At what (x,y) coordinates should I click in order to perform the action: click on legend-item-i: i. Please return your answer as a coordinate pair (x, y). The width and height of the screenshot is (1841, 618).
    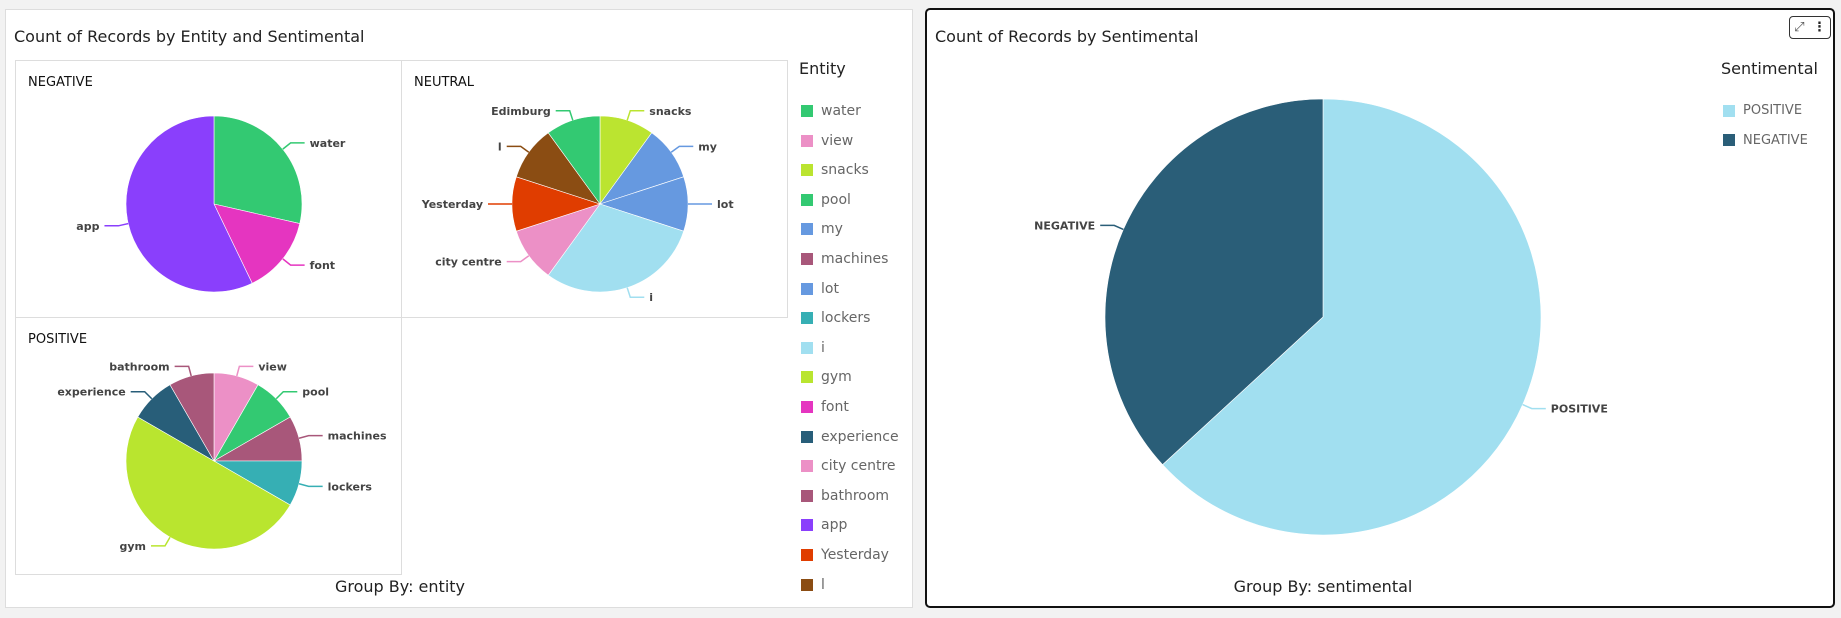
    Looking at the image, I should click on (813, 348).